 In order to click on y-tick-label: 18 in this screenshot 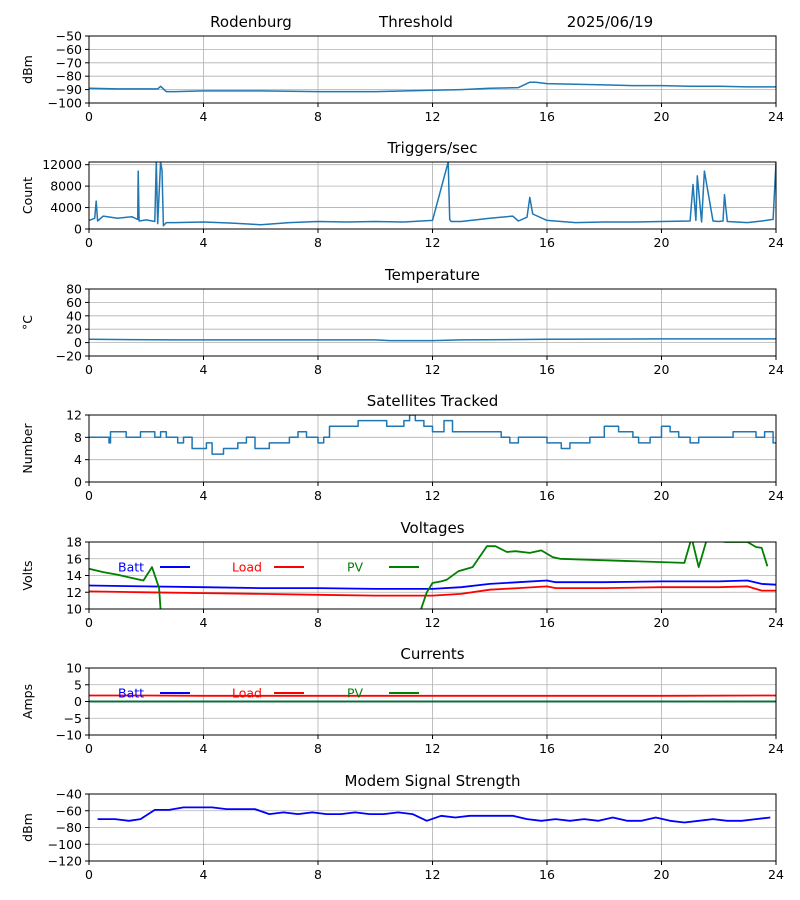, I will do `click(74, 542)`.